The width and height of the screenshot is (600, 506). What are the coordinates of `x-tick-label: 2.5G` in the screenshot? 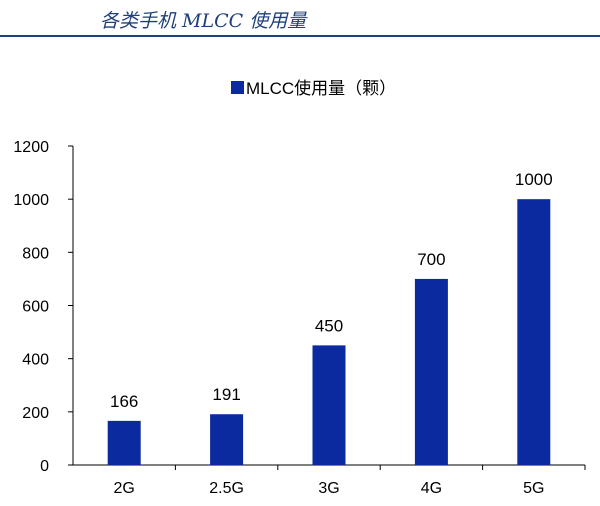 It's located at (226, 488).